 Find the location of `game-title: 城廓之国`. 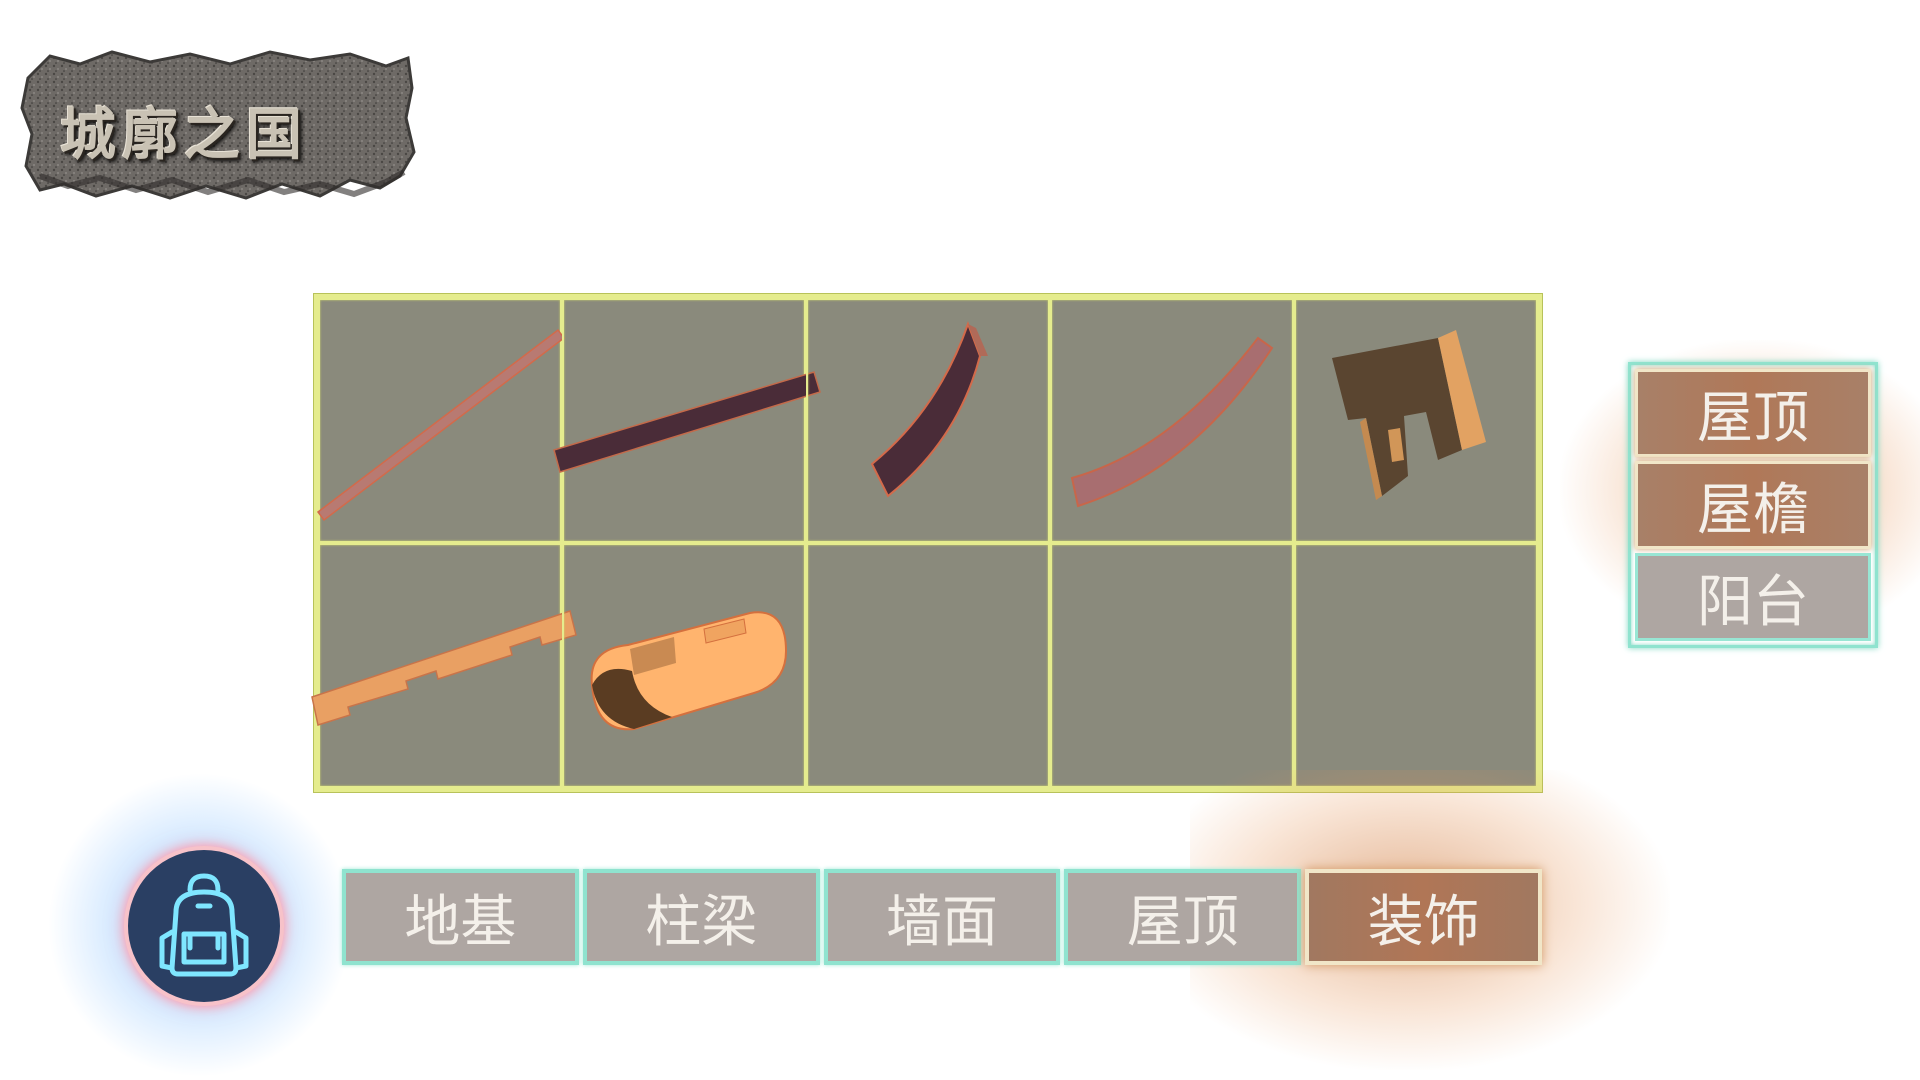

game-title: 城廓之国 is located at coordinates (184, 135).